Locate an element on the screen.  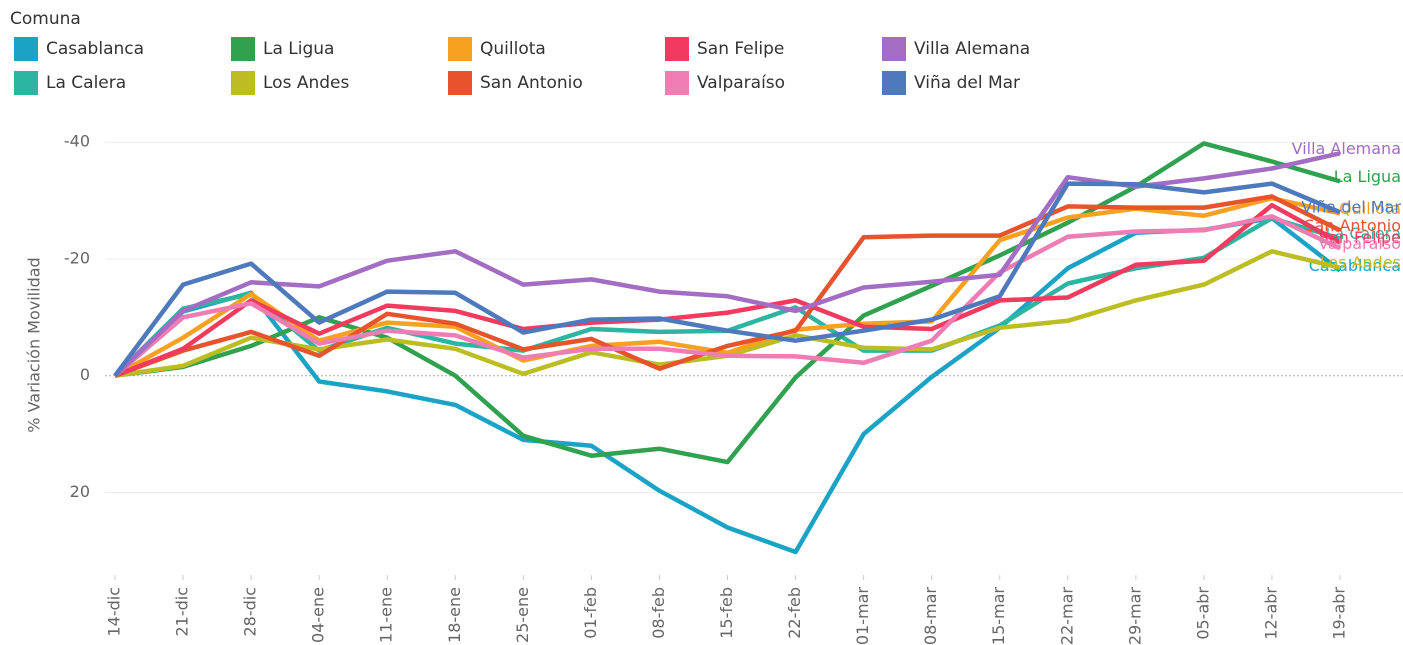
end-label: Casablanca is located at coordinates (1355, 265).